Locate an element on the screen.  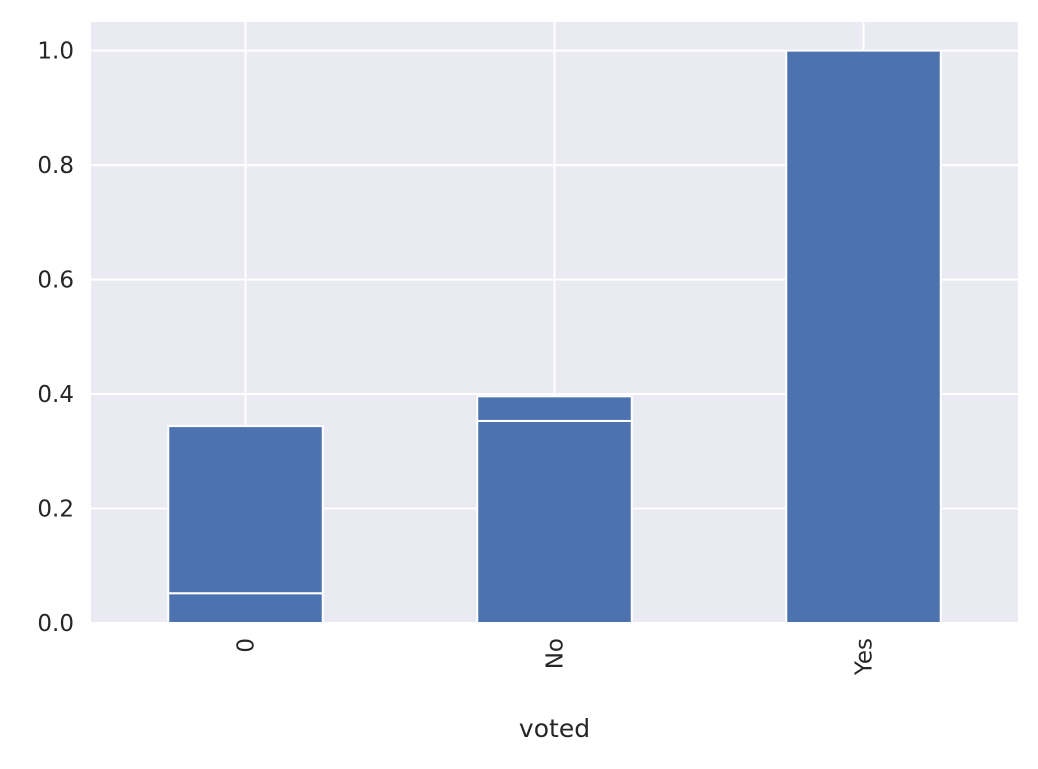
y-tick-label: 0.2 is located at coordinates (55, 510).